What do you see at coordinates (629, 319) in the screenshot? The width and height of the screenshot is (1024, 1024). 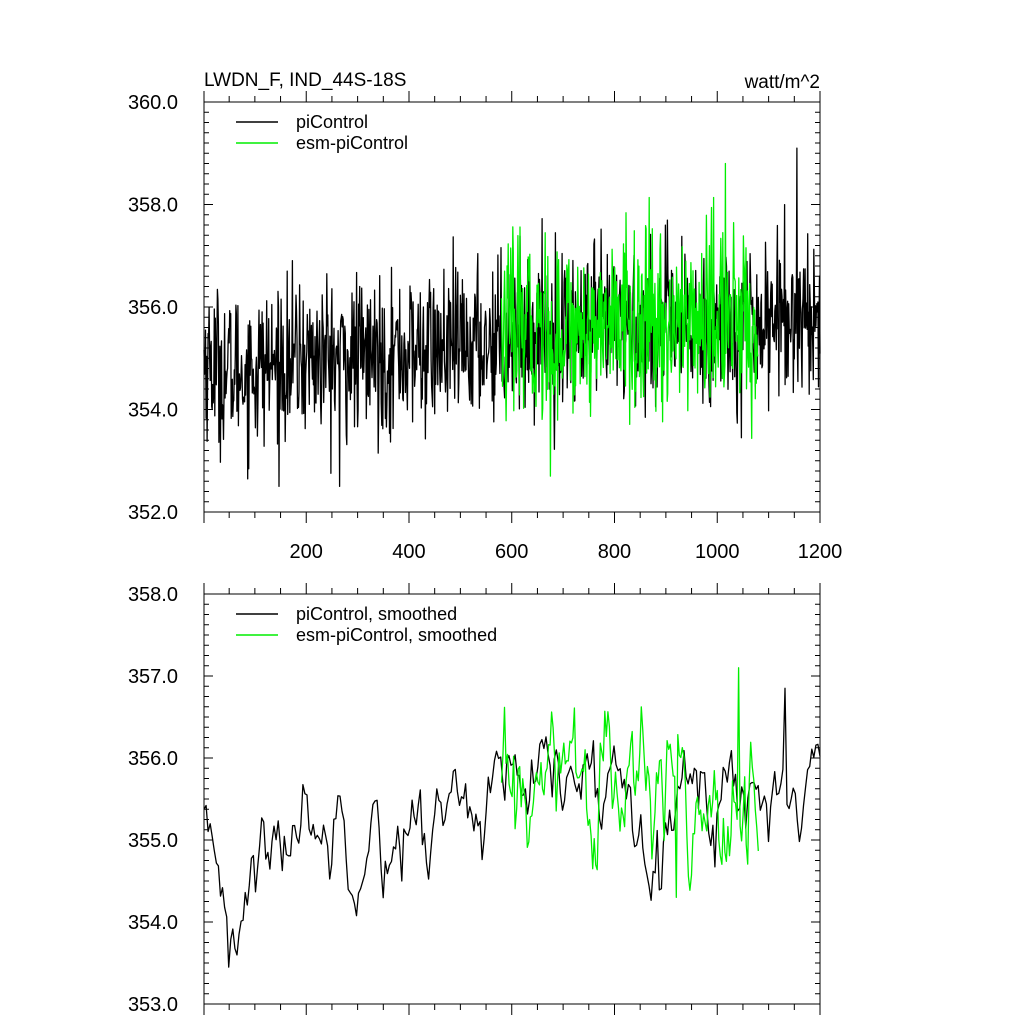 I see `series-line-esm-picontrol` at bounding box center [629, 319].